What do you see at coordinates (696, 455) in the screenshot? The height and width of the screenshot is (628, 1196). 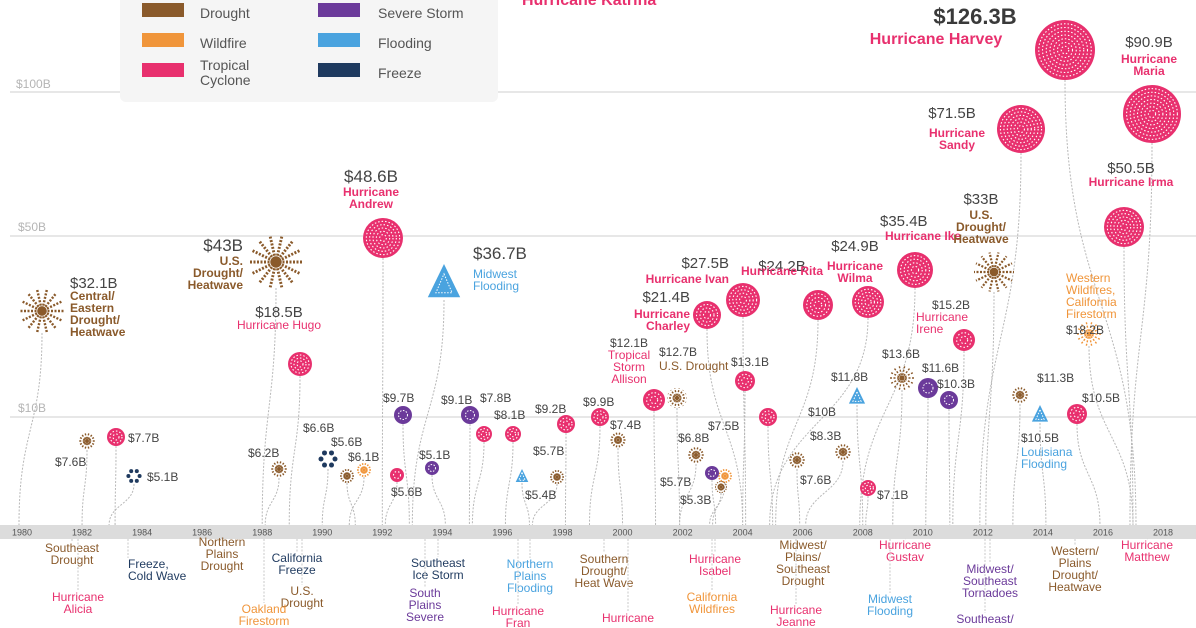 I see `event-27-6-8b-mark` at bounding box center [696, 455].